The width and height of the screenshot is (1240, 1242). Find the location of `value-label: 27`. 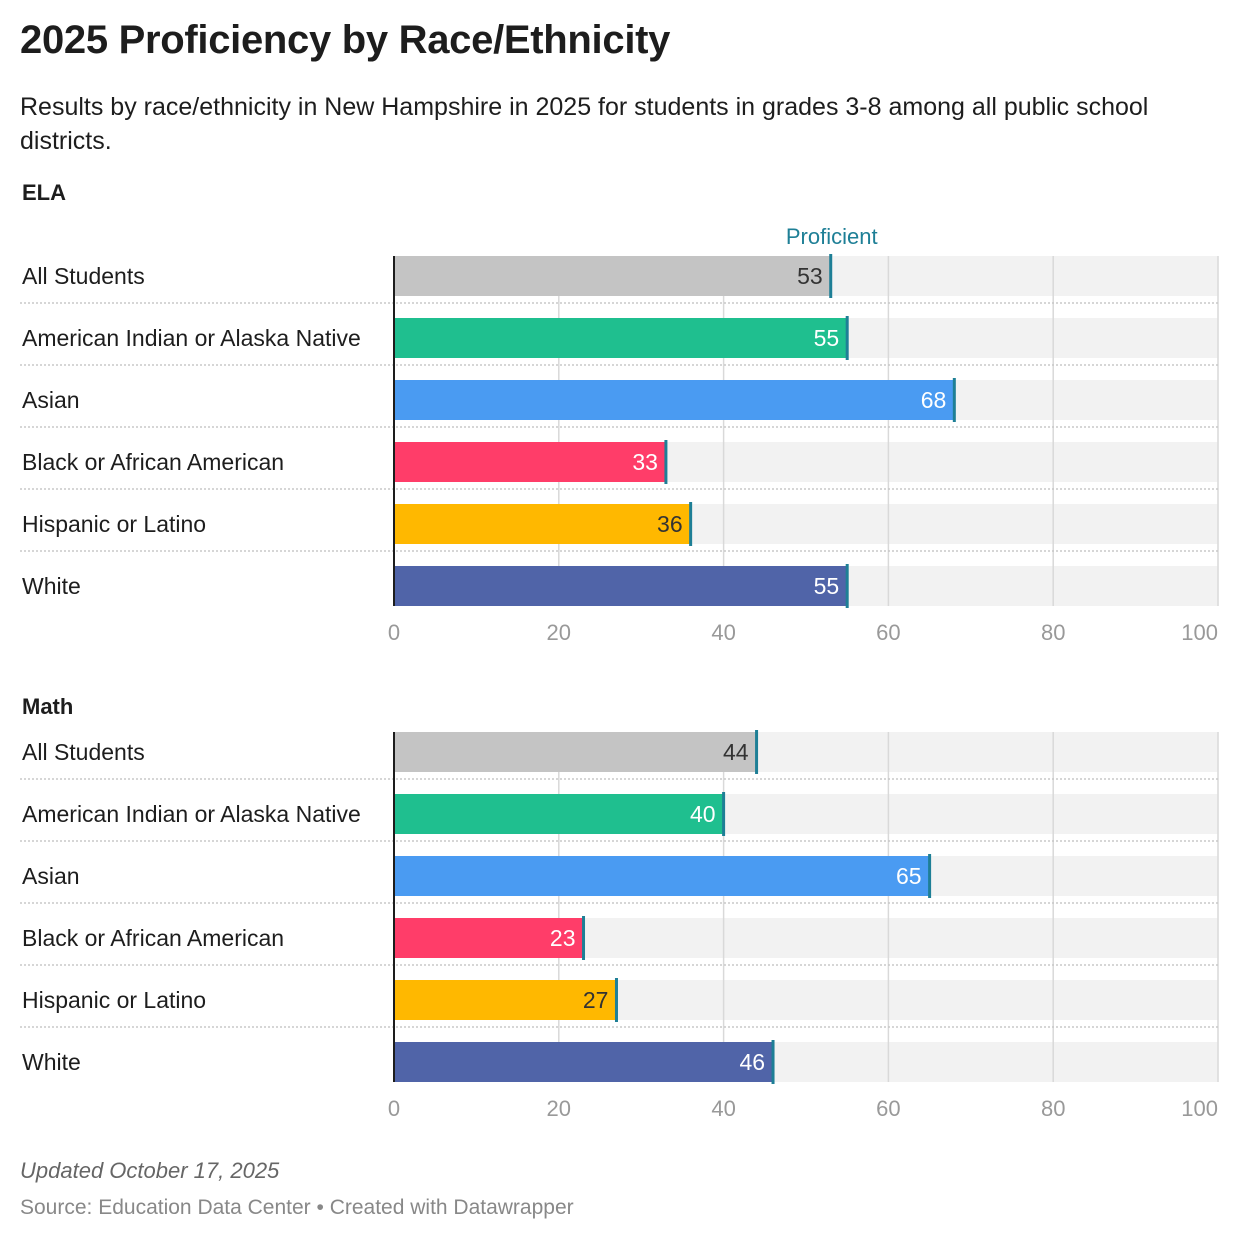

value-label: 27 is located at coordinates (596, 1000).